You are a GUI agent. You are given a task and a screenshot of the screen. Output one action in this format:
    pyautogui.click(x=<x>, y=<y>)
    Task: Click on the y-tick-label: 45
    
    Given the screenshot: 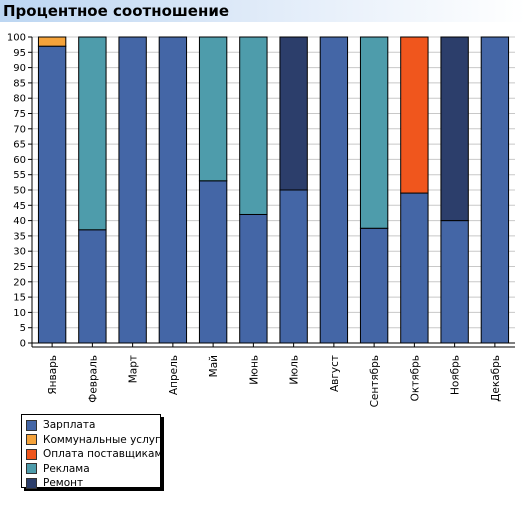 What is the action you would take?
    pyautogui.click(x=19, y=206)
    